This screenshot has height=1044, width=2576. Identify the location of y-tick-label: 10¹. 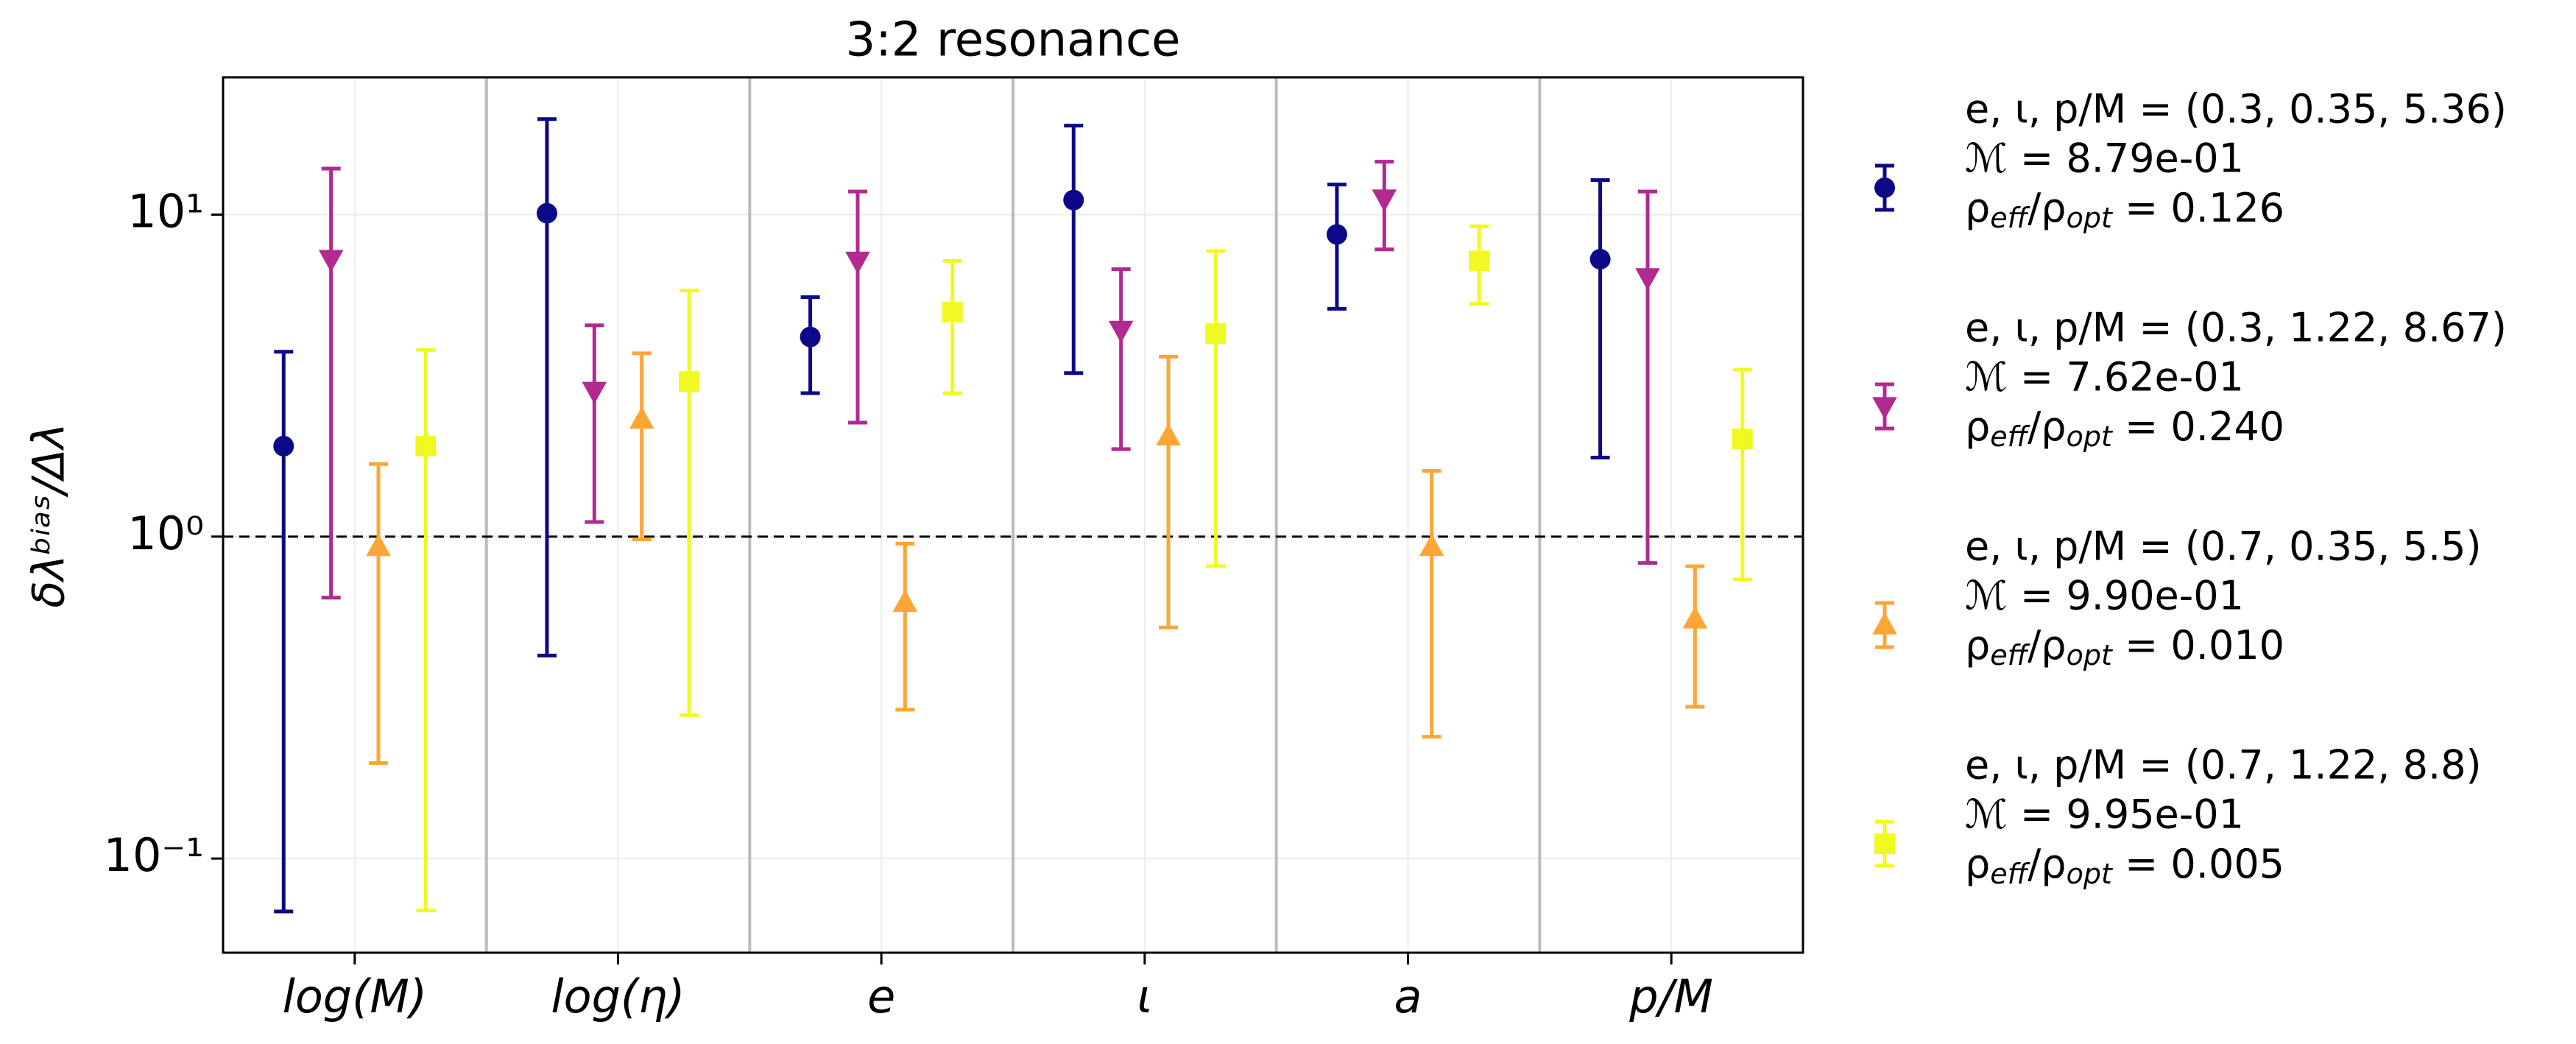
(165, 212).